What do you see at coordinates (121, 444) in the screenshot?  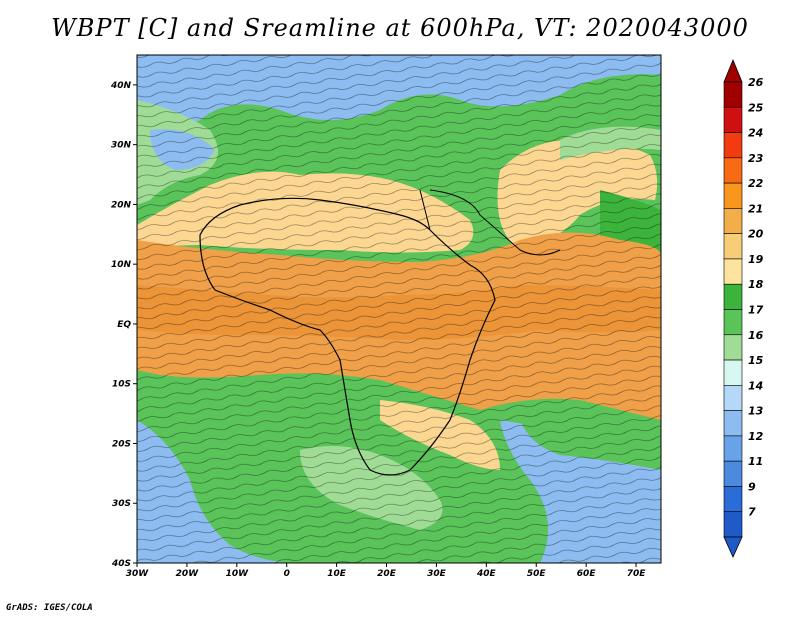 I see `lat-label: 20S` at bounding box center [121, 444].